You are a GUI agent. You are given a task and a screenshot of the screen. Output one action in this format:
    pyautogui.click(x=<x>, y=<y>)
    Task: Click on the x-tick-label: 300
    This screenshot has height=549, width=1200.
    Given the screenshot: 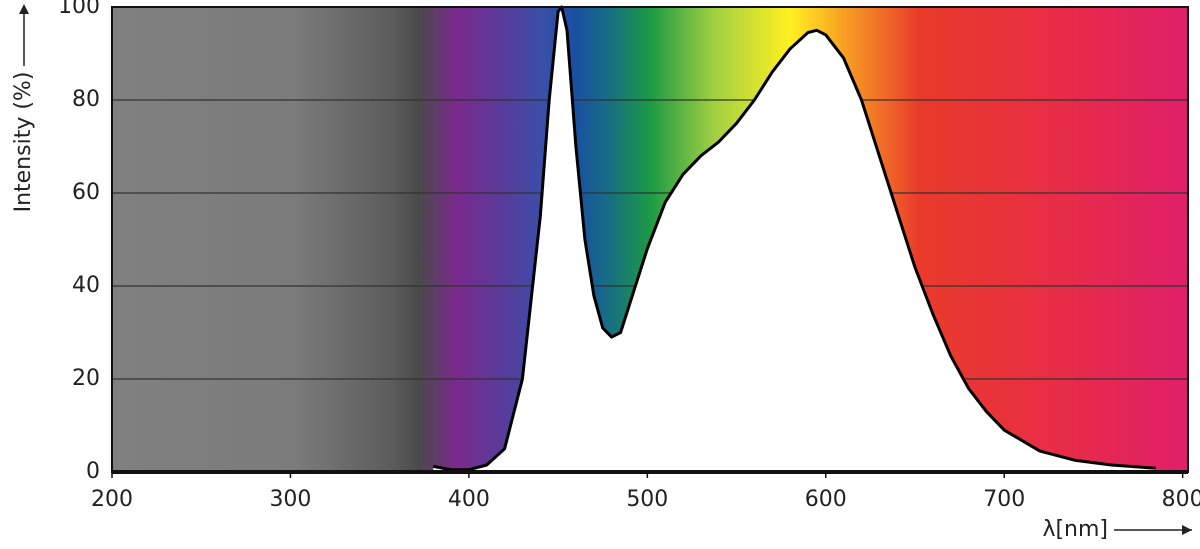 What is the action you would take?
    pyautogui.click(x=290, y=499)
    